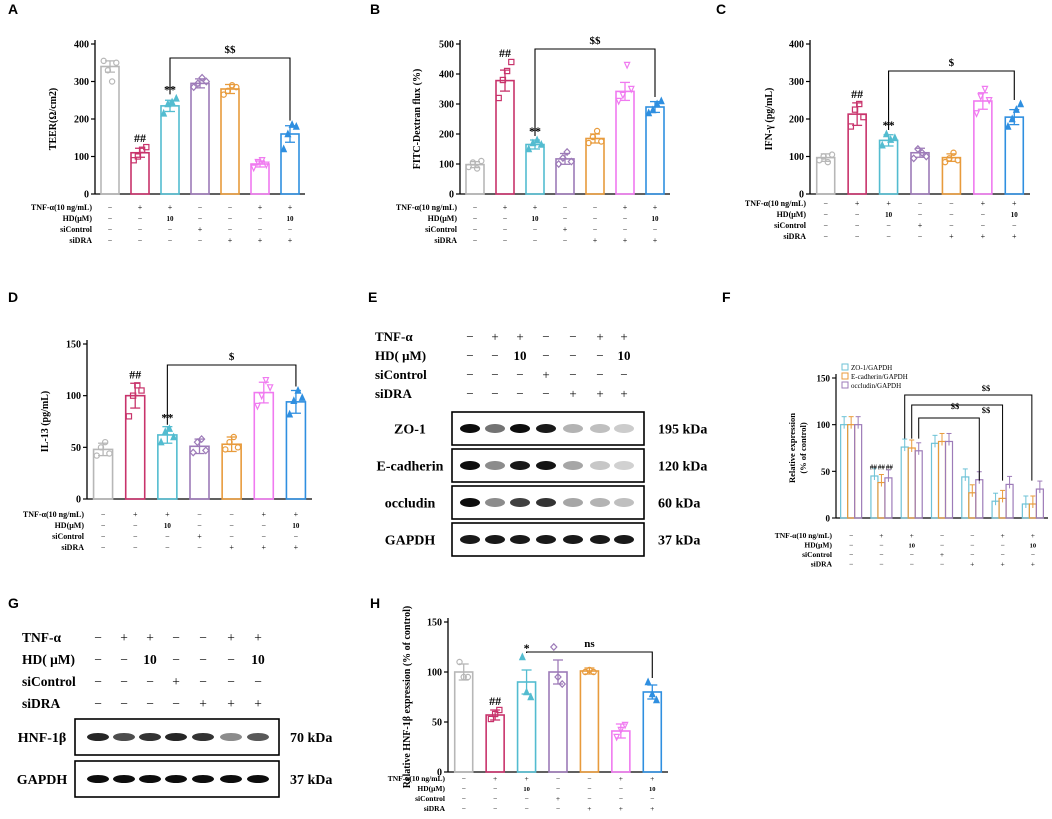 The height and width of the screenshot is (819, 1052). I want to click on bracket-label: $, so click(232, 357).